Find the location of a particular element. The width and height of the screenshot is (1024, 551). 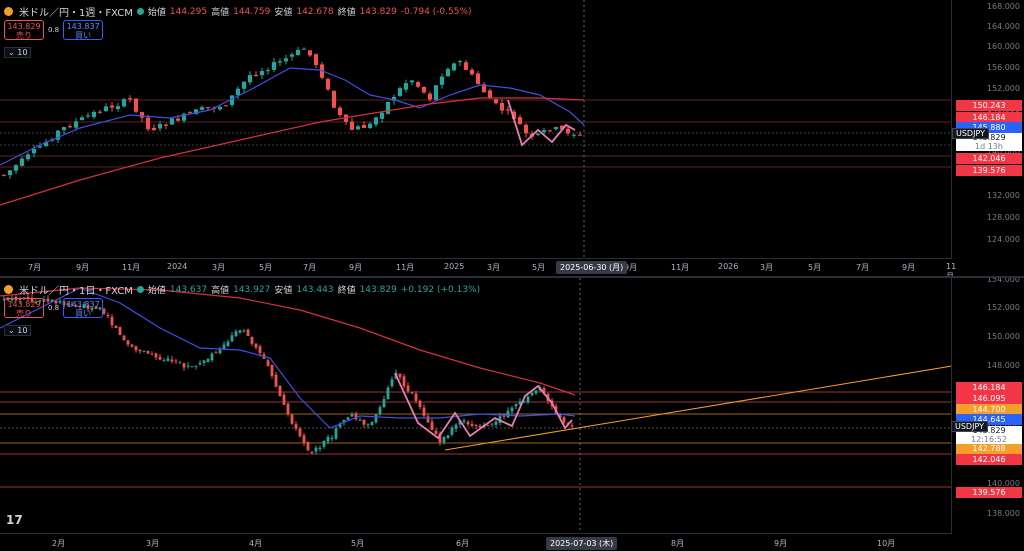

weekly-x-label: 9月 is located at coordinates (909, 267).